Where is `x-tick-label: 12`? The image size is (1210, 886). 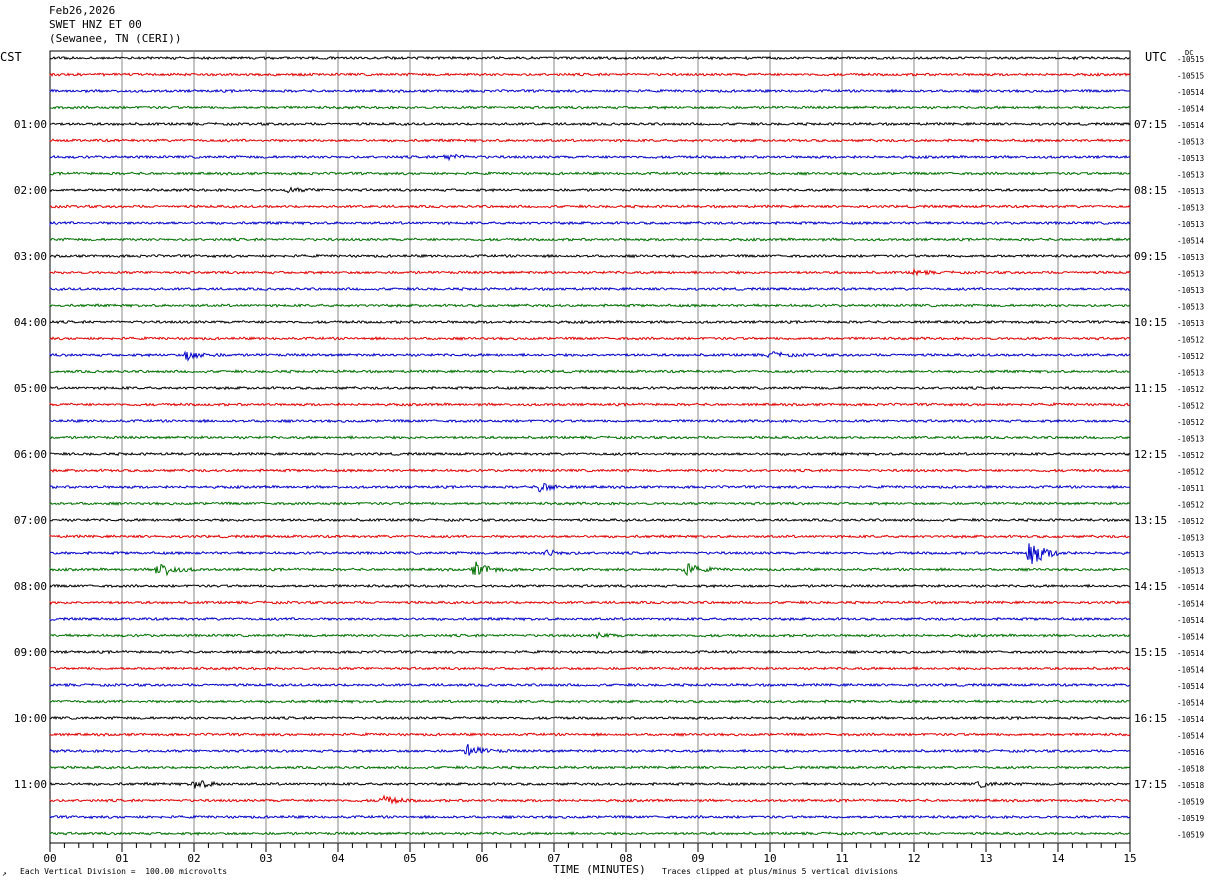 x-tick-label: 12 is located at coordinates (913, 858).